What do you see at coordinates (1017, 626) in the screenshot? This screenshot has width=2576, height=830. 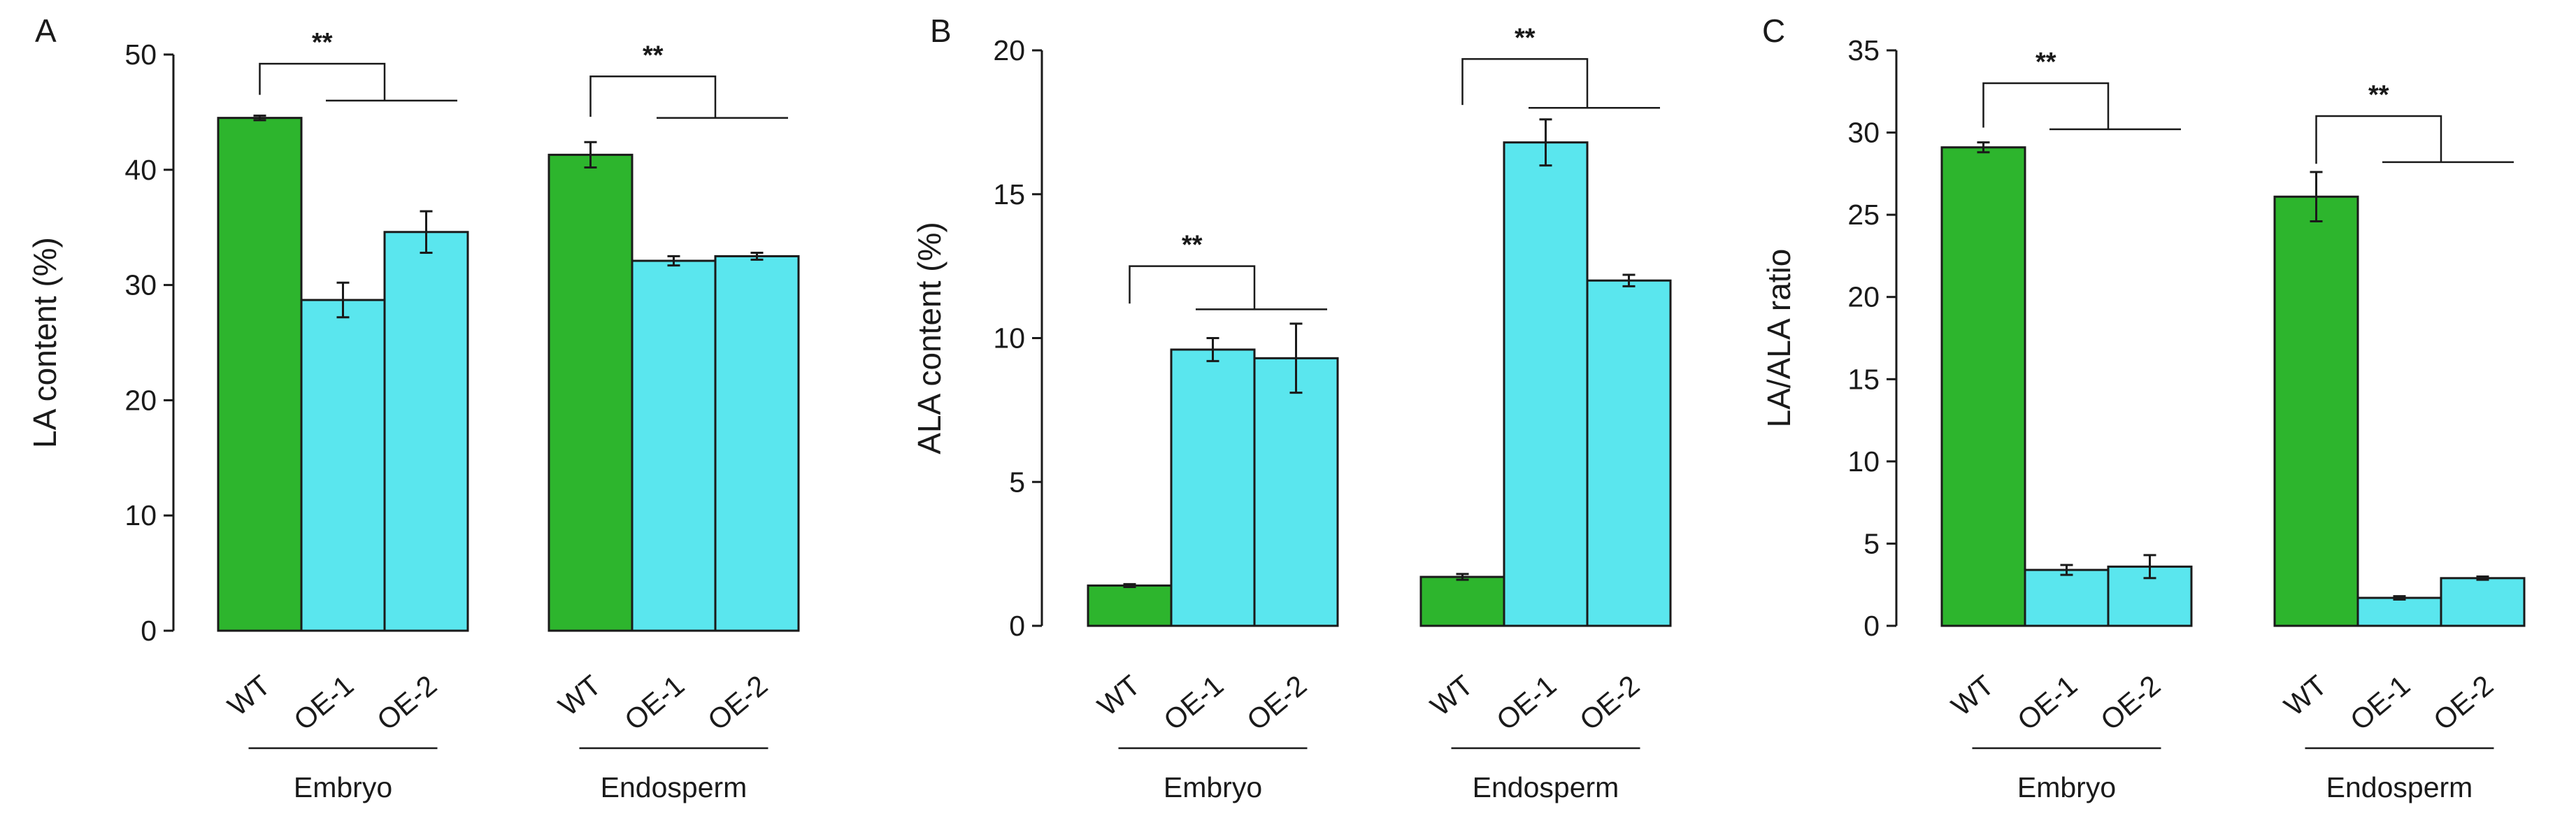 I see `panel-b-y-tick-label: 0` at bounding box center [1017, 626].